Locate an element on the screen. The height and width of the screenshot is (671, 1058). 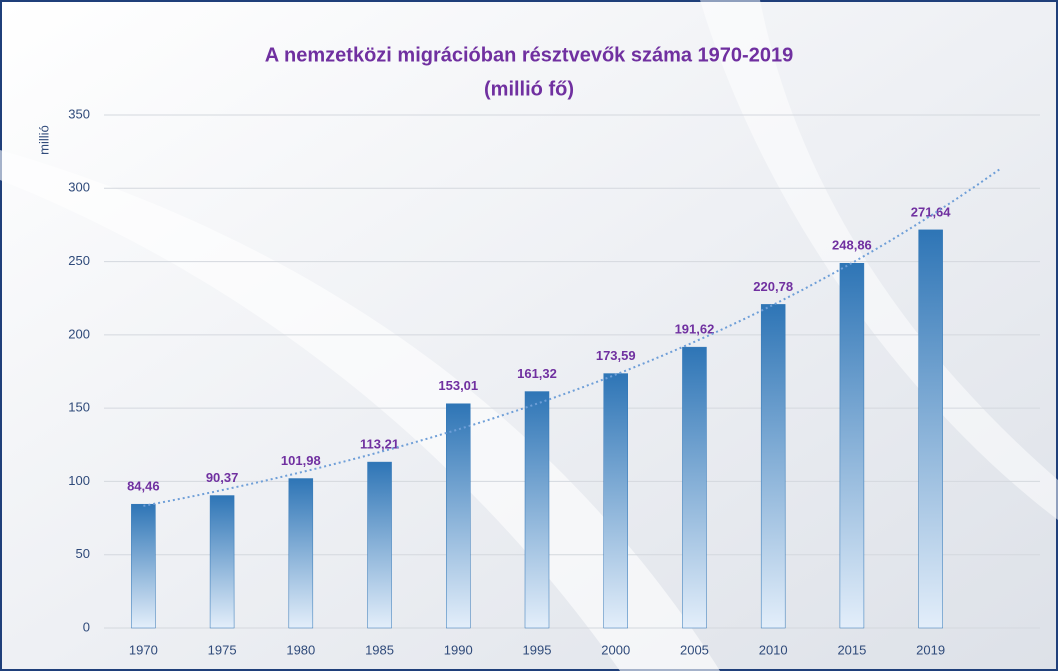
y-tick-label: 350 is located at coordinates (79, 113).